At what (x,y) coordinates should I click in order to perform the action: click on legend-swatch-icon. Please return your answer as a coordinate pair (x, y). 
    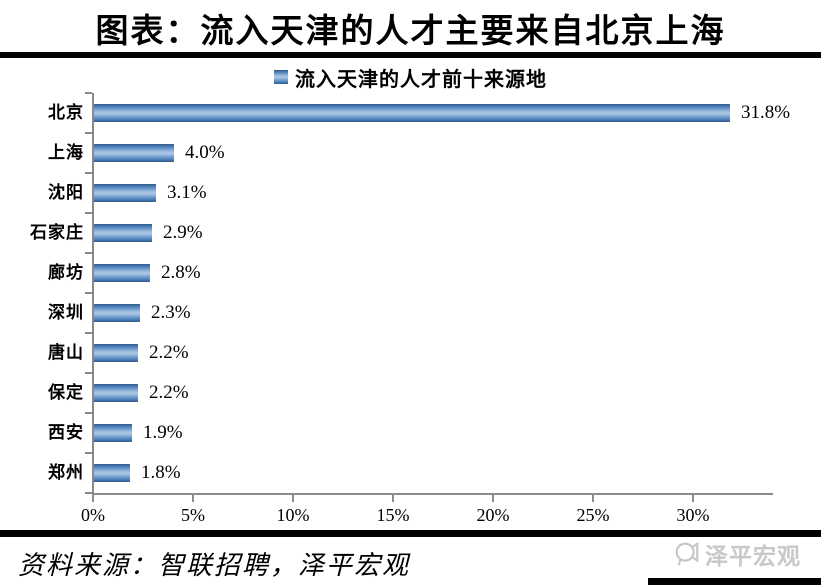
    Looking at the image, I should click on (281, 77).